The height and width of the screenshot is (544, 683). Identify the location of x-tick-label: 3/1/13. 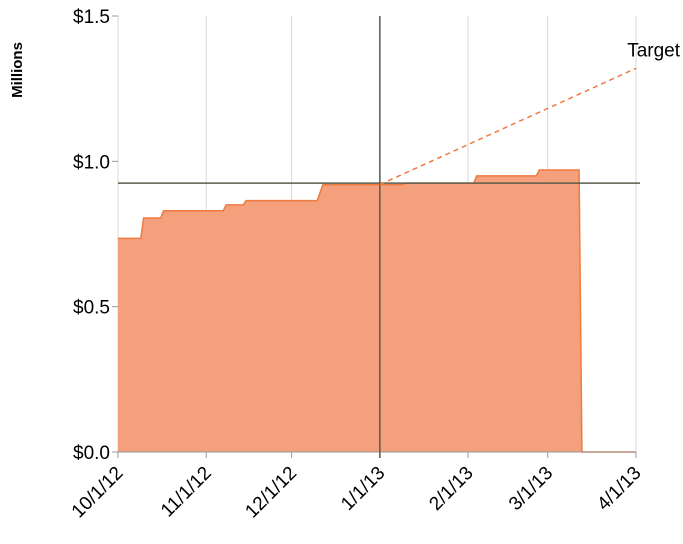
(531, 489).